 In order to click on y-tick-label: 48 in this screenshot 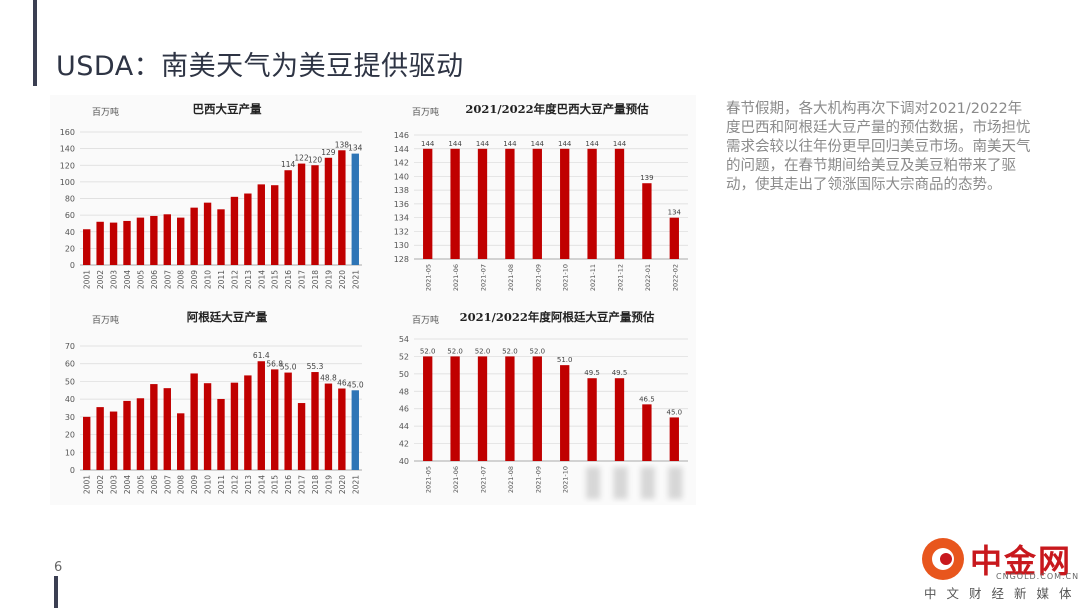, I will do `click(404, 391)`.